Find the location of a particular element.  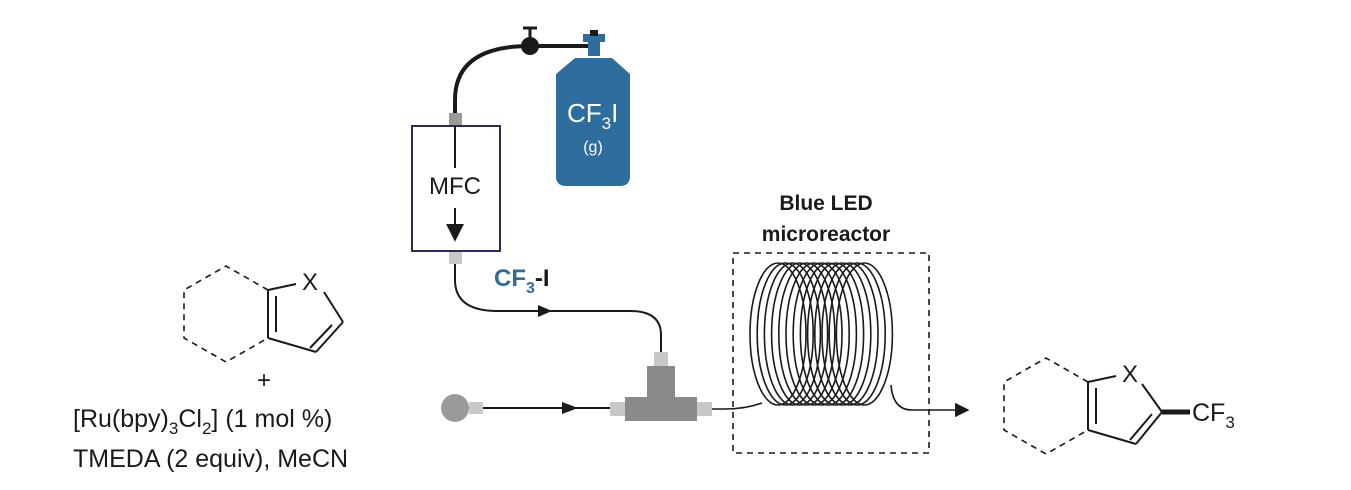

liquid-feed-arrow is located at coordinates (570, 408).